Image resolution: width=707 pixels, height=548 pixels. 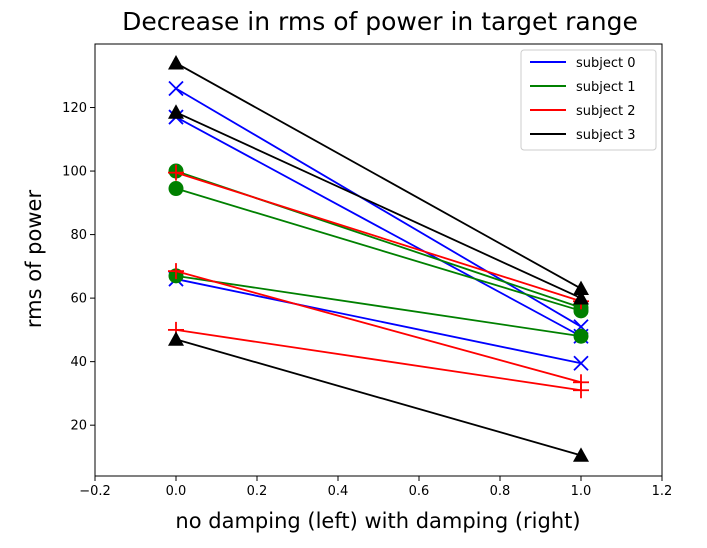 What do you see at coordinates (74, 172) in the screenshot?
I see `y-tick-label: 100` at bounding box center [74, 172].